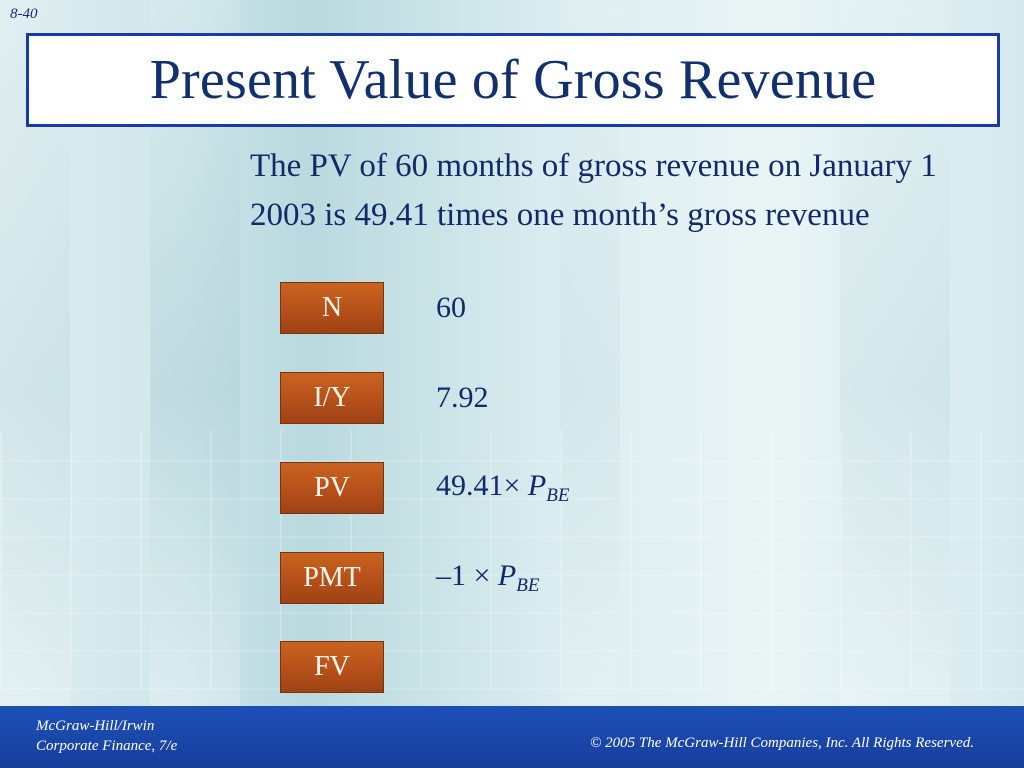 The image size is (1024, 768). Describe the element at coordinates (451, 307) in the screenshot. I see `value-n: 60` at that location.